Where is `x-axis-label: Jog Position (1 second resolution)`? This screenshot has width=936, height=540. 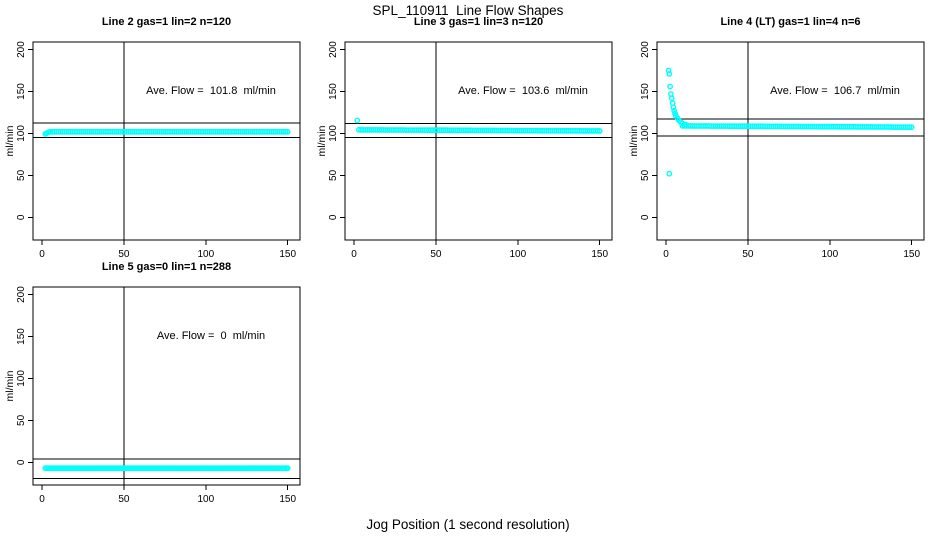 x-axis-label: Jog Position (1 second resolution) is located at coordinates (468, 524).